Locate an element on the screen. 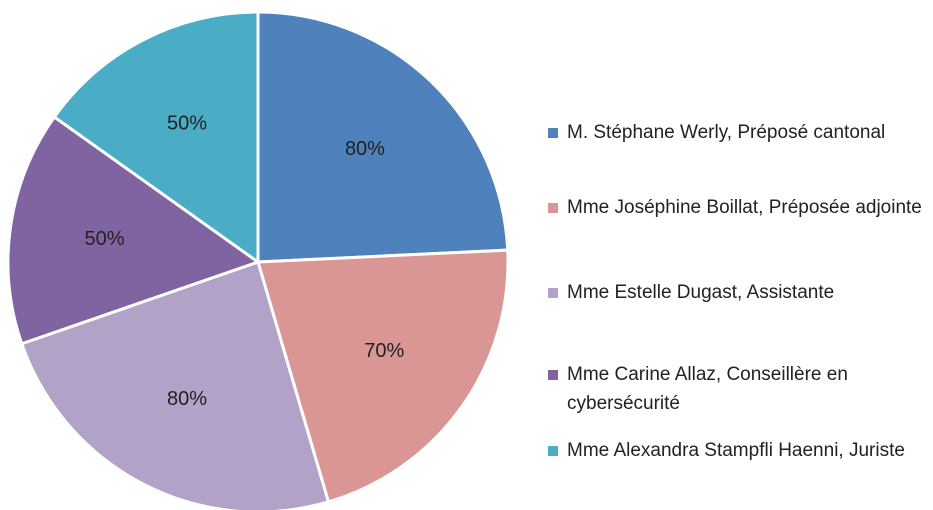 This screenshot has height=510, width=933. legend-label: Mme Alexandra Stampfli Haenni, Juriste is located at coordinates (736, 450).